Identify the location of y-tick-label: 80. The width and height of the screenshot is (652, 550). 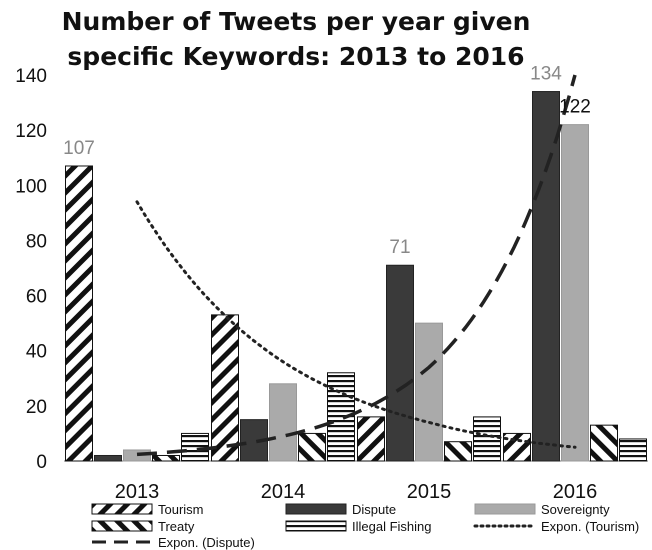
(36, 241).